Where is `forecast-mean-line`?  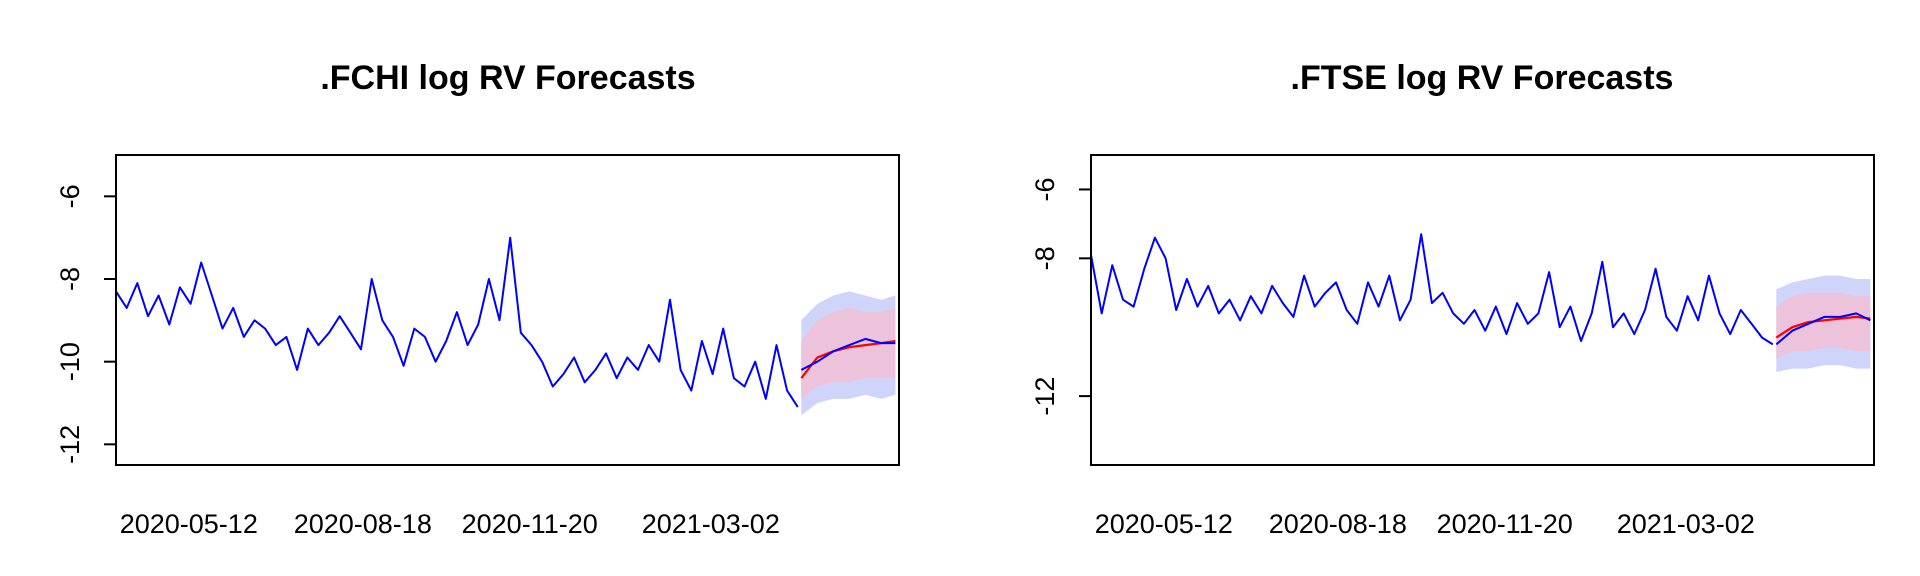
forecast-mean-line is located at coordinates (1823, 327).